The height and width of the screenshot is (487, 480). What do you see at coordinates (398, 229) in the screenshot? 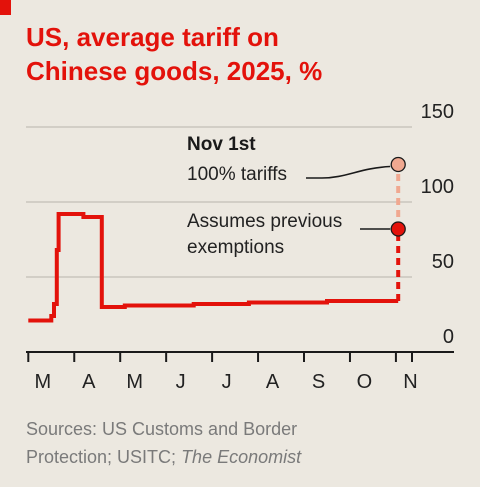
I see `marker-assumes-exemptions` at bounding box center [398, 229].